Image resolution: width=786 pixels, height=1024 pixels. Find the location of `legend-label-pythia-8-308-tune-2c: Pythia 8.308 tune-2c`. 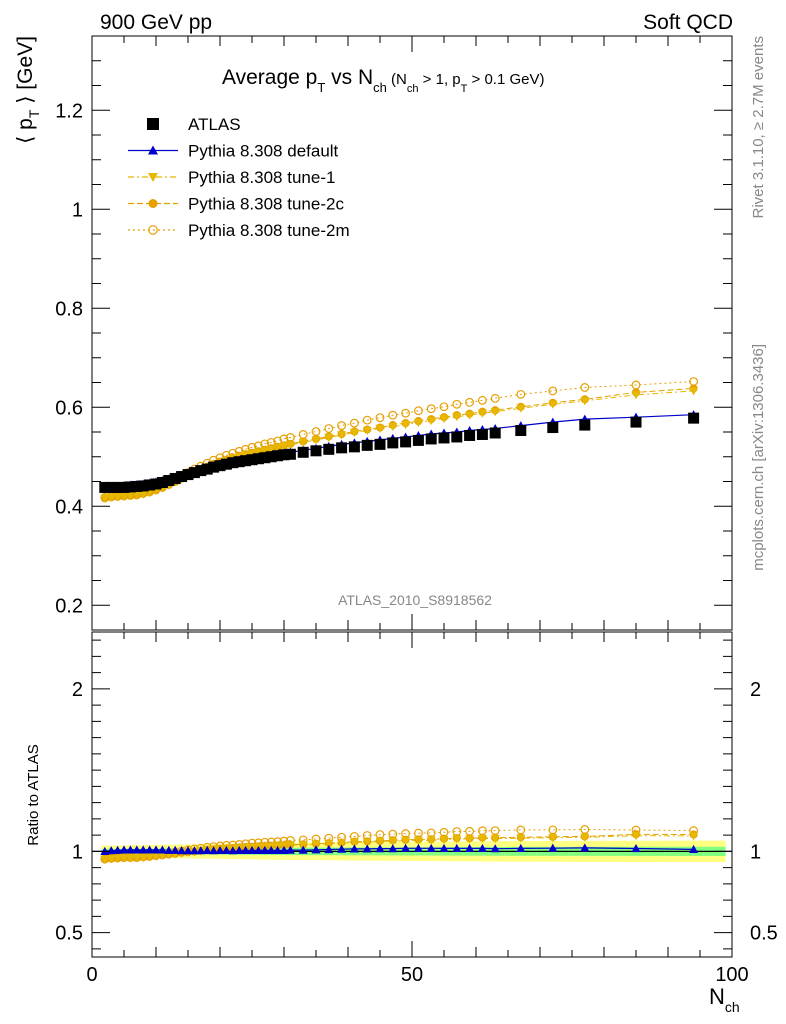

legend-label-pythia-8-308-tune-2c: Pythia 8.308 tune-2c is located at coordinates (266, 204).